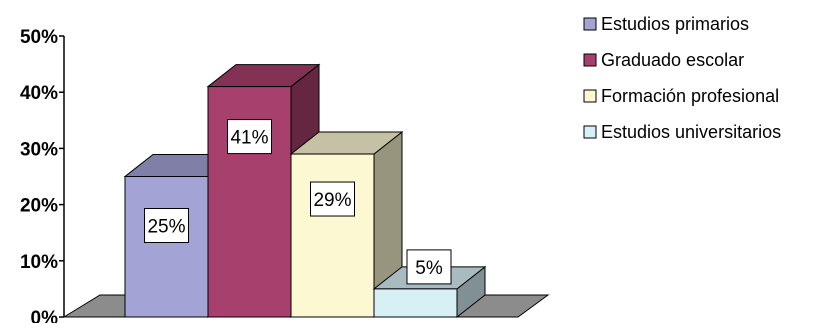 The height and width of the screenshot is (323, 824). Describe the element at coordinates (672, 60) in the screenshot. I see `legend-label: Graduado escolar` at that location.